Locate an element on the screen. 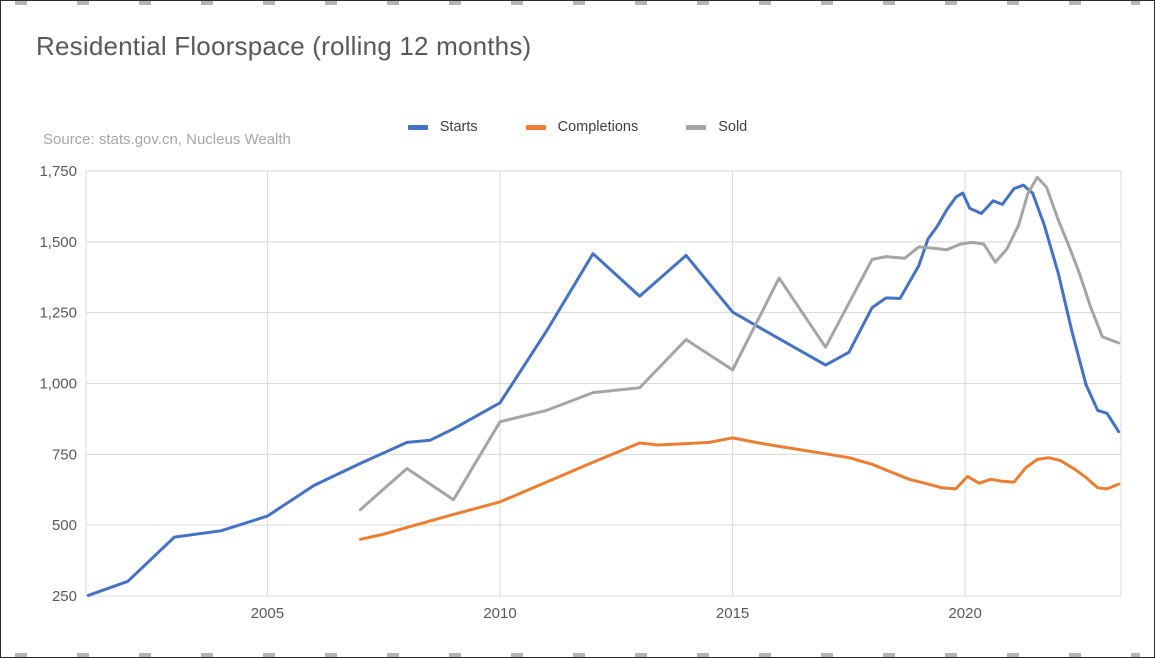 This screenshot has width=1155, height=658. legend: Starts Completions Sold is located at coordinates (577, 127).